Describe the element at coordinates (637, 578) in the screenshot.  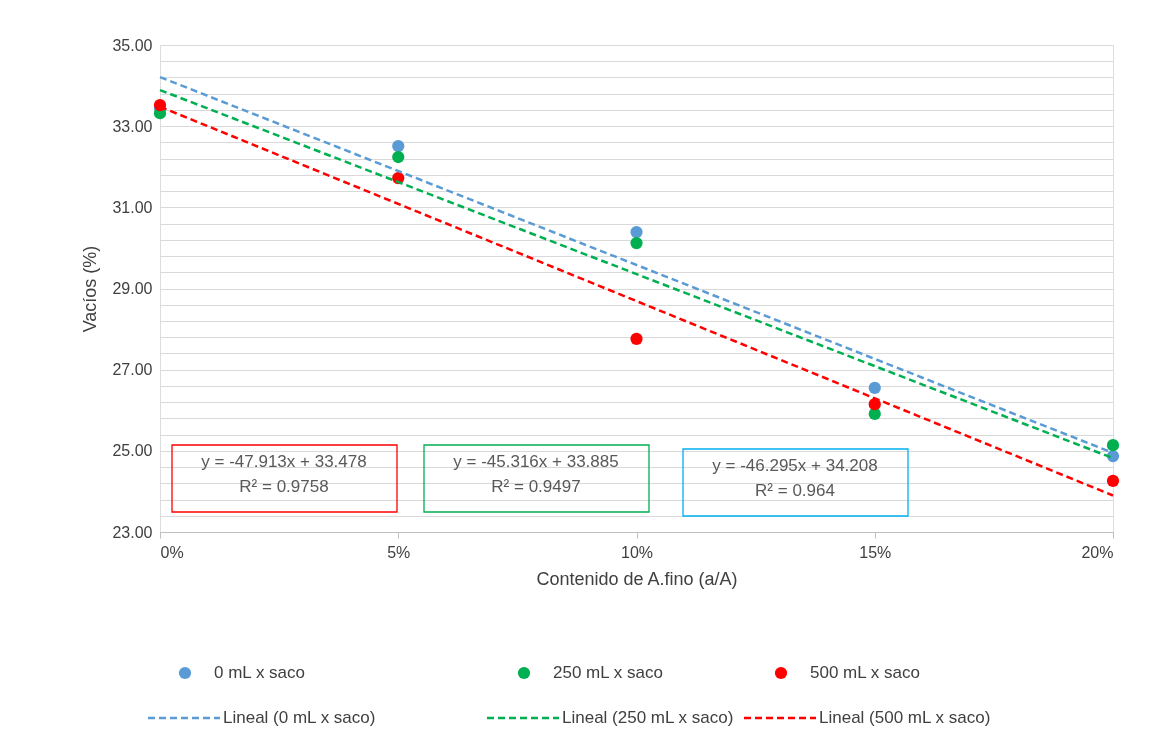
I see `x-axis-title: Contenido de A.fino (a/A)` at that location.